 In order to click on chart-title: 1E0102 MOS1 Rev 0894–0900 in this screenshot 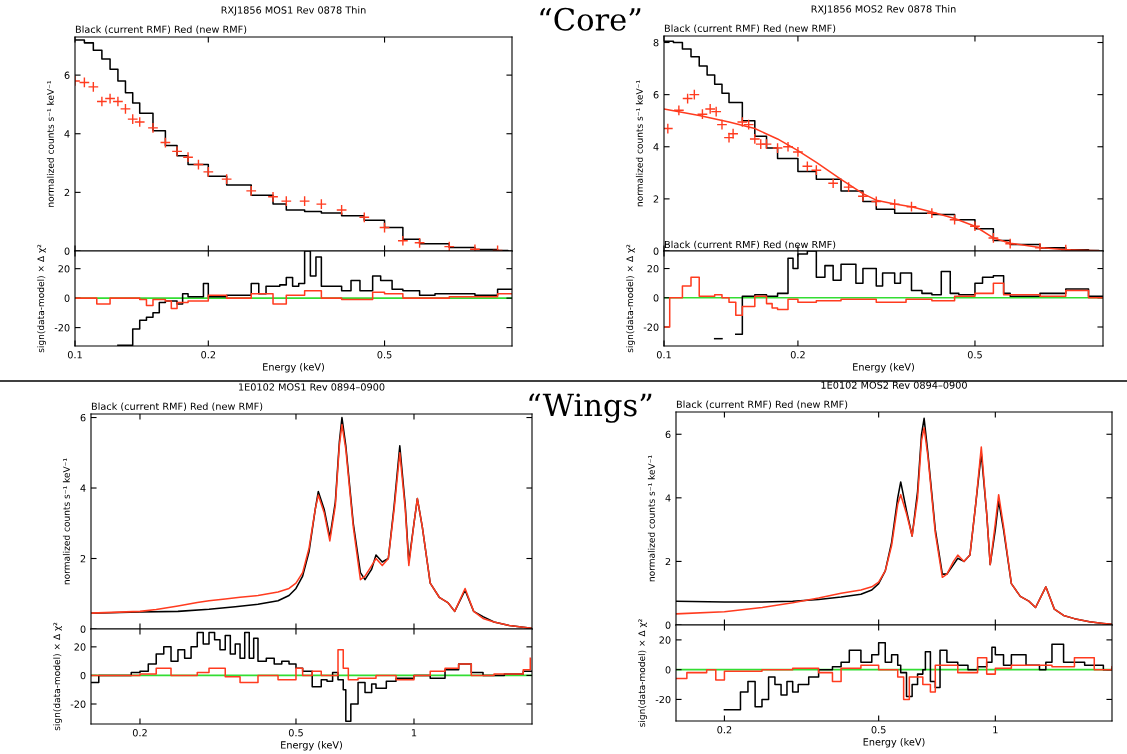, I will do `click(312, 387)`.